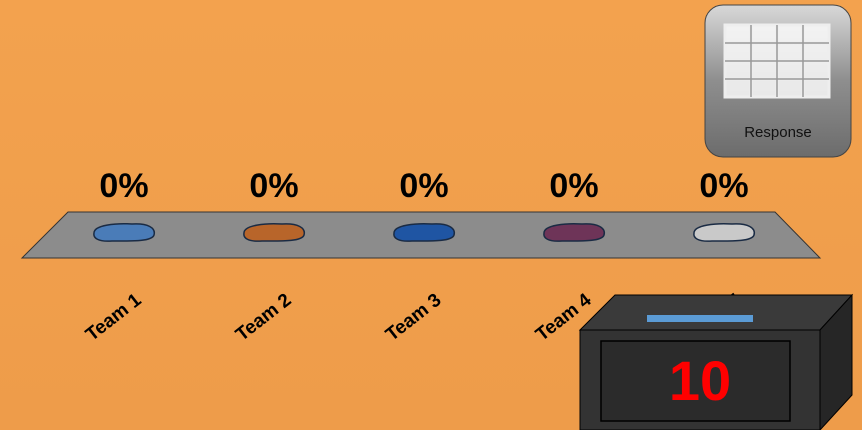 The width and height of the screenshot is (862, 435). I want to click on bars: 0% 0% 0% 0% 0%, so click(424, 204).